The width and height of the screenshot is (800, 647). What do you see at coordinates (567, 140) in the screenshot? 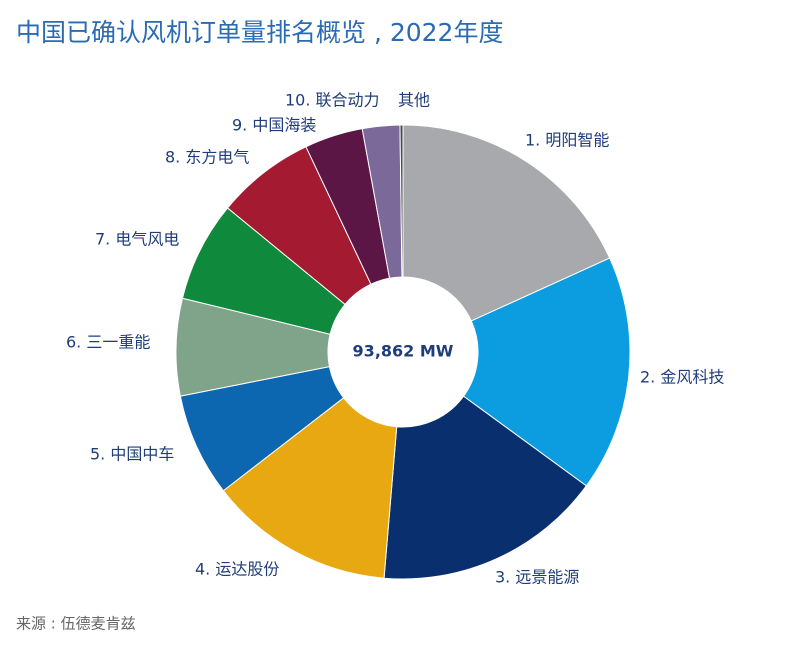
I see `slice-label: 1. 明阳智能` at bounding box center [567, 140].